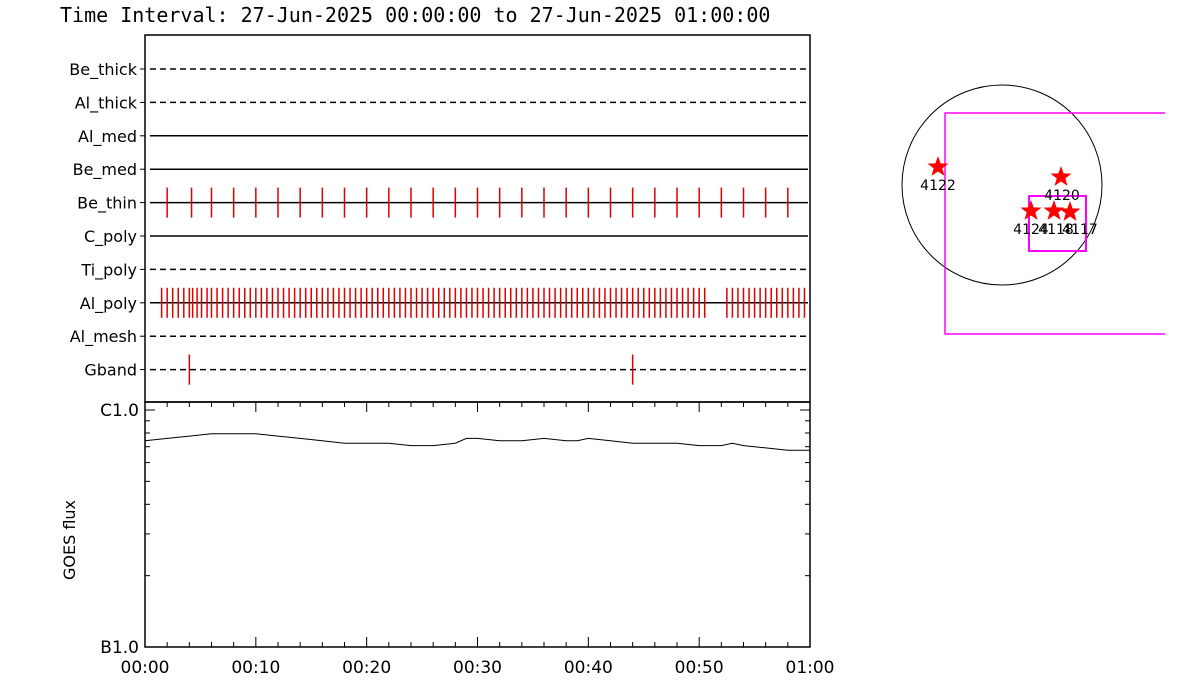 The height and width of the screenshot is (700, 1200). I want to click on x-tick-label: 00:40, so click(588, 668).